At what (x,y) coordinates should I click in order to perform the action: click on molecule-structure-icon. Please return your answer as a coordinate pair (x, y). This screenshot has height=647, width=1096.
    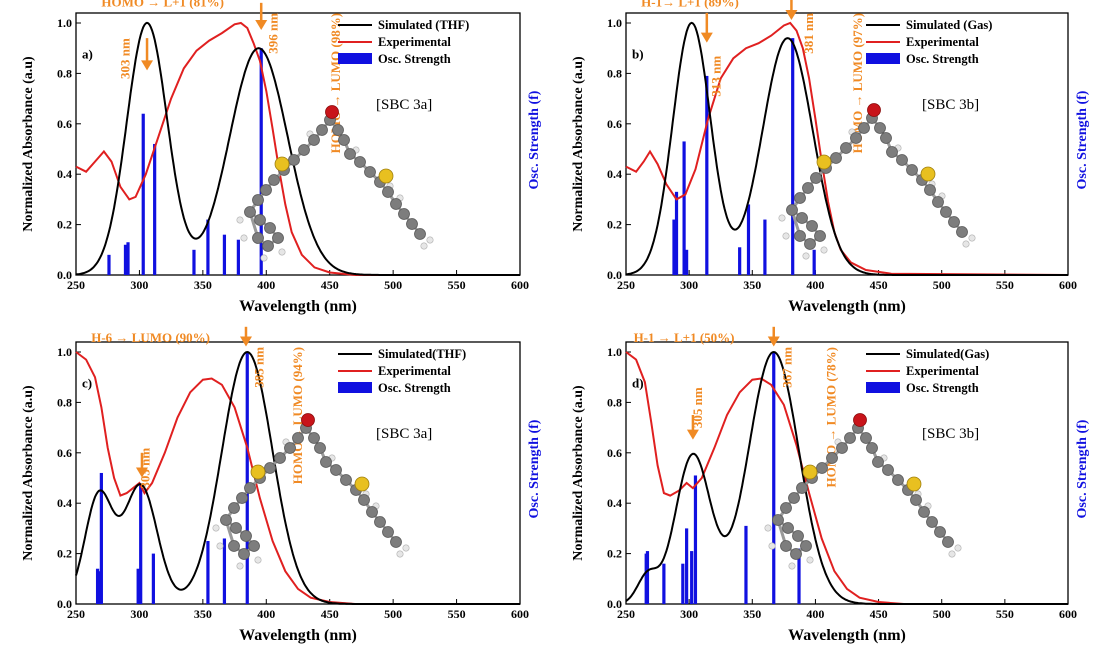
    Looking at the image, I should click on (877, 181).